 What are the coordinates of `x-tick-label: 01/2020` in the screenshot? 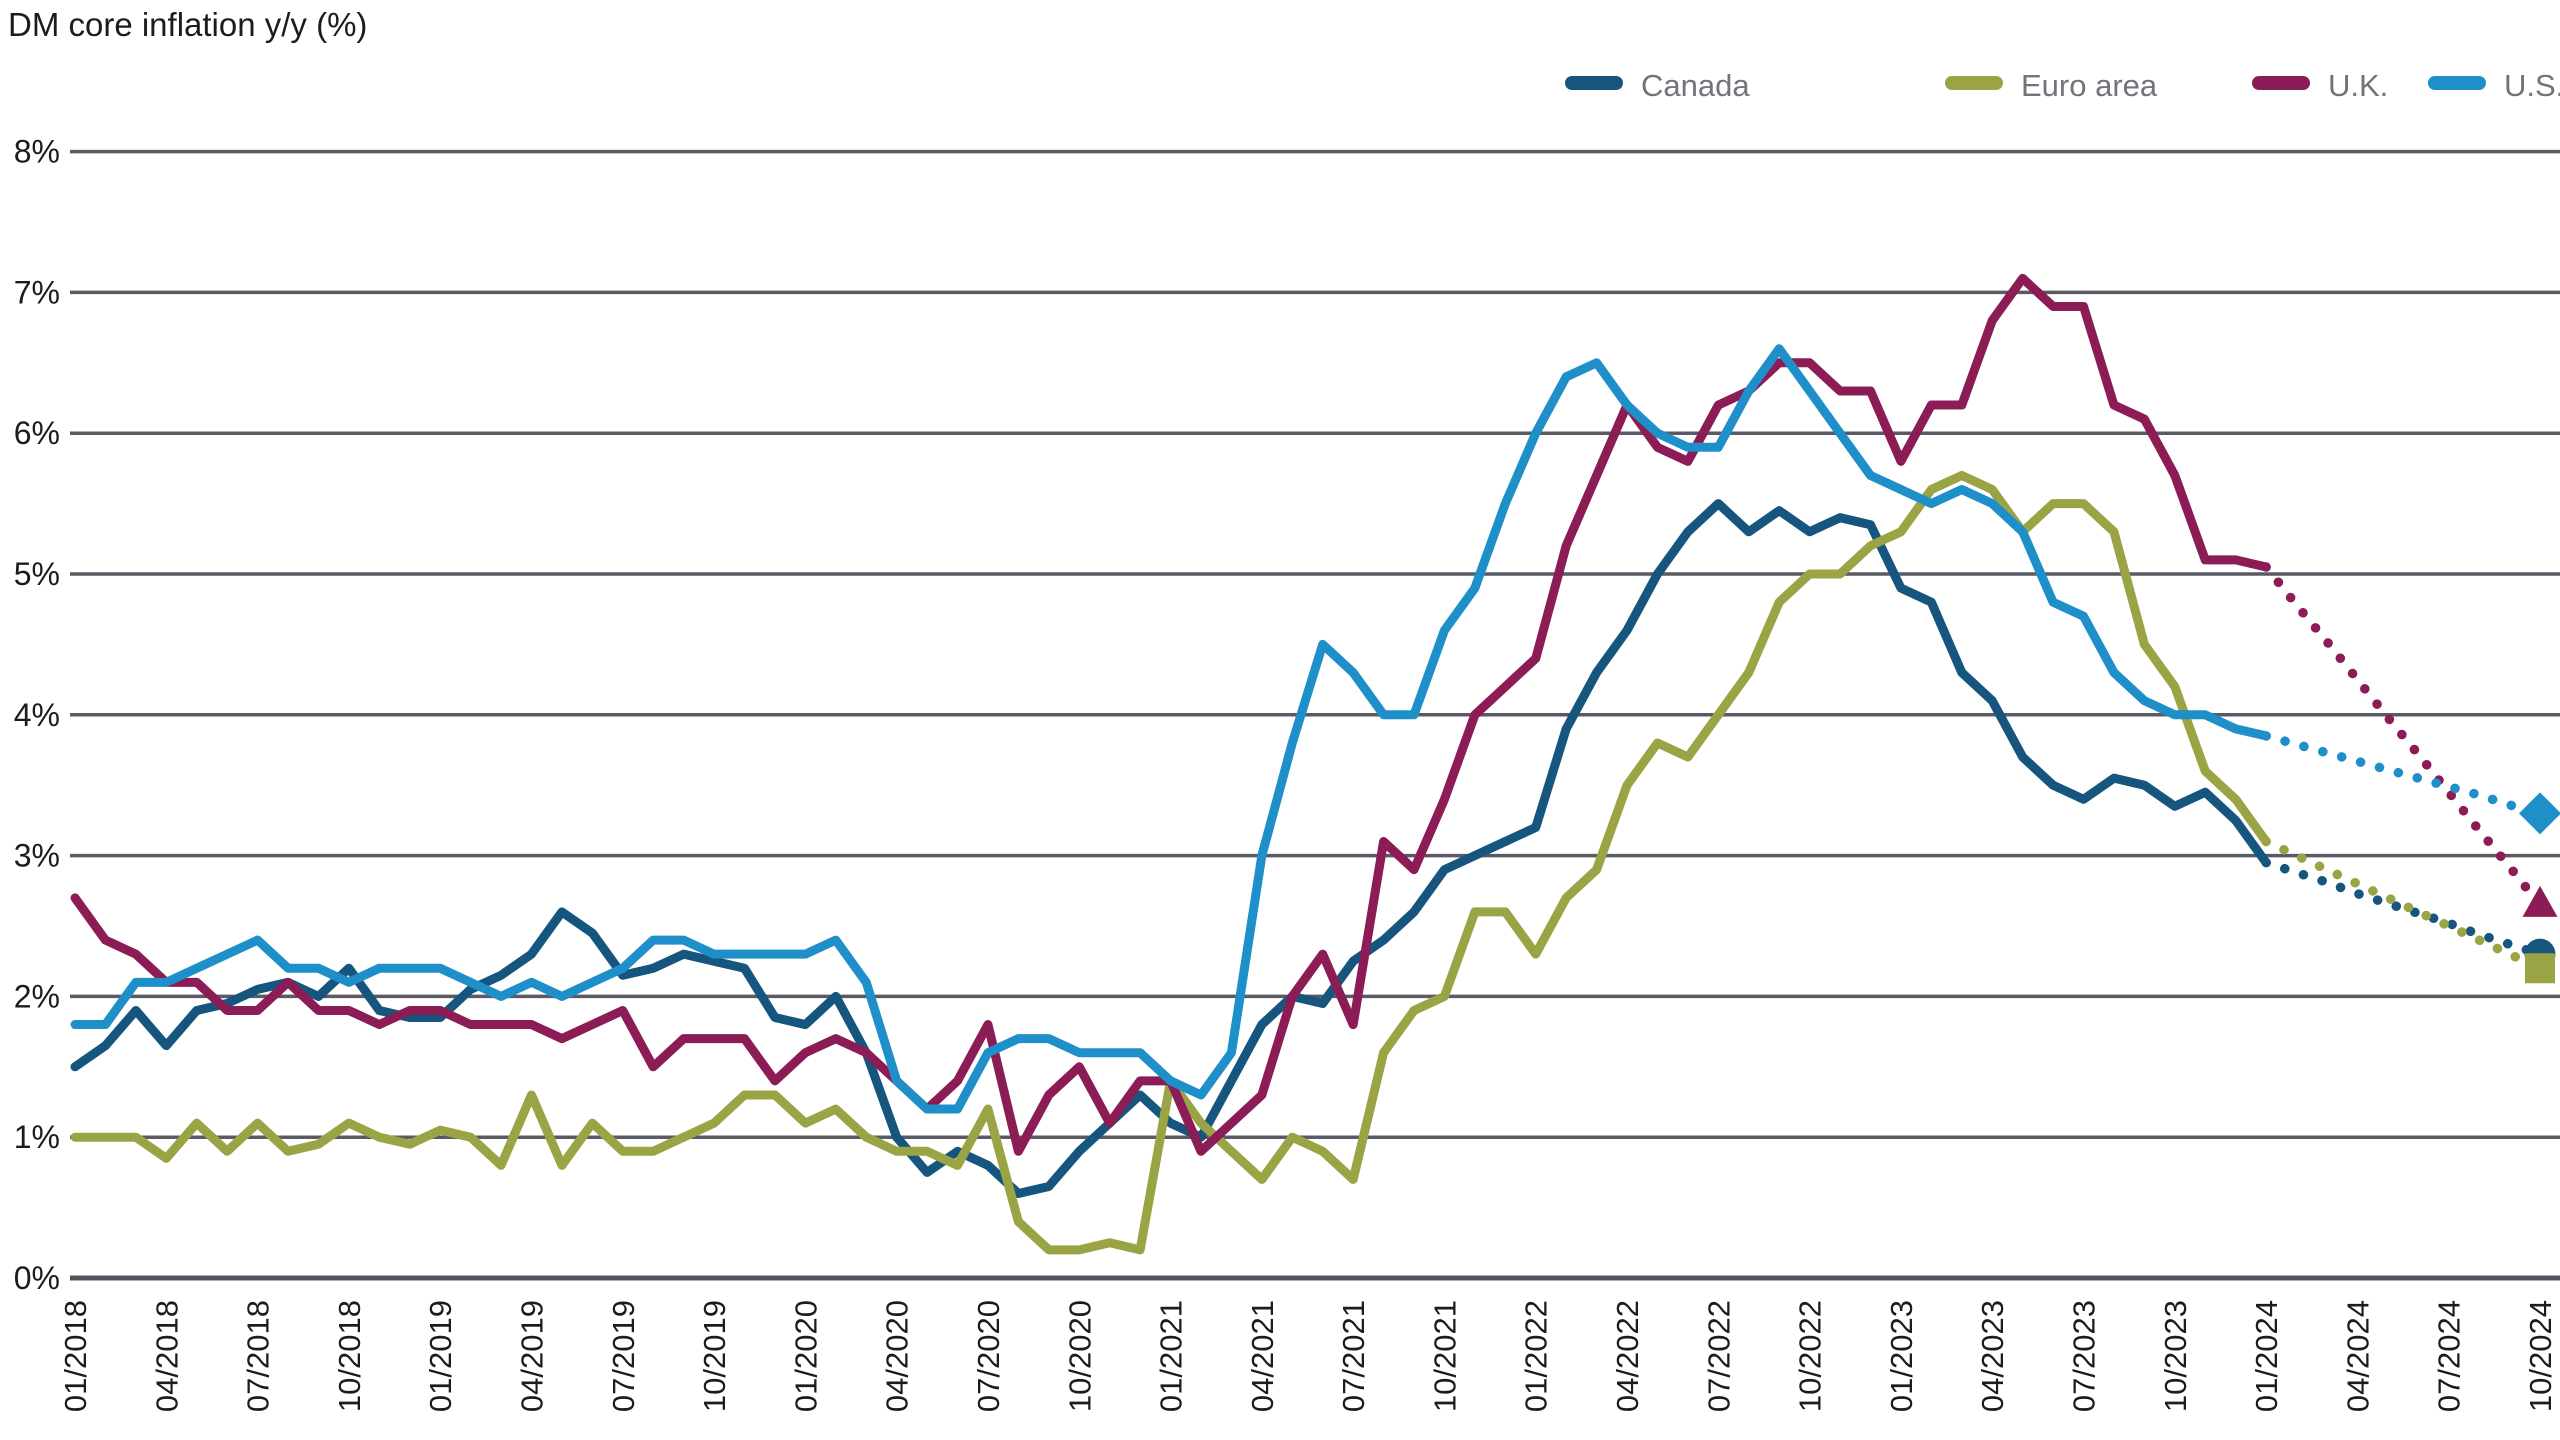 It's located at (805, 1356).